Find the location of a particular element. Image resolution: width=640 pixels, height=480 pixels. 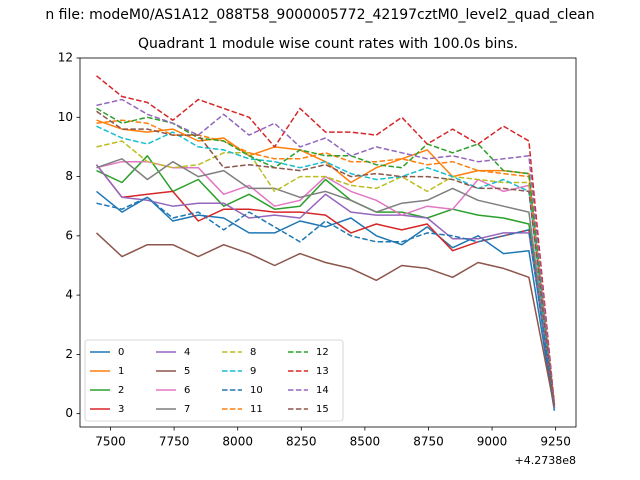

legend-label-5: 5 is located at coordinates (187, 371).